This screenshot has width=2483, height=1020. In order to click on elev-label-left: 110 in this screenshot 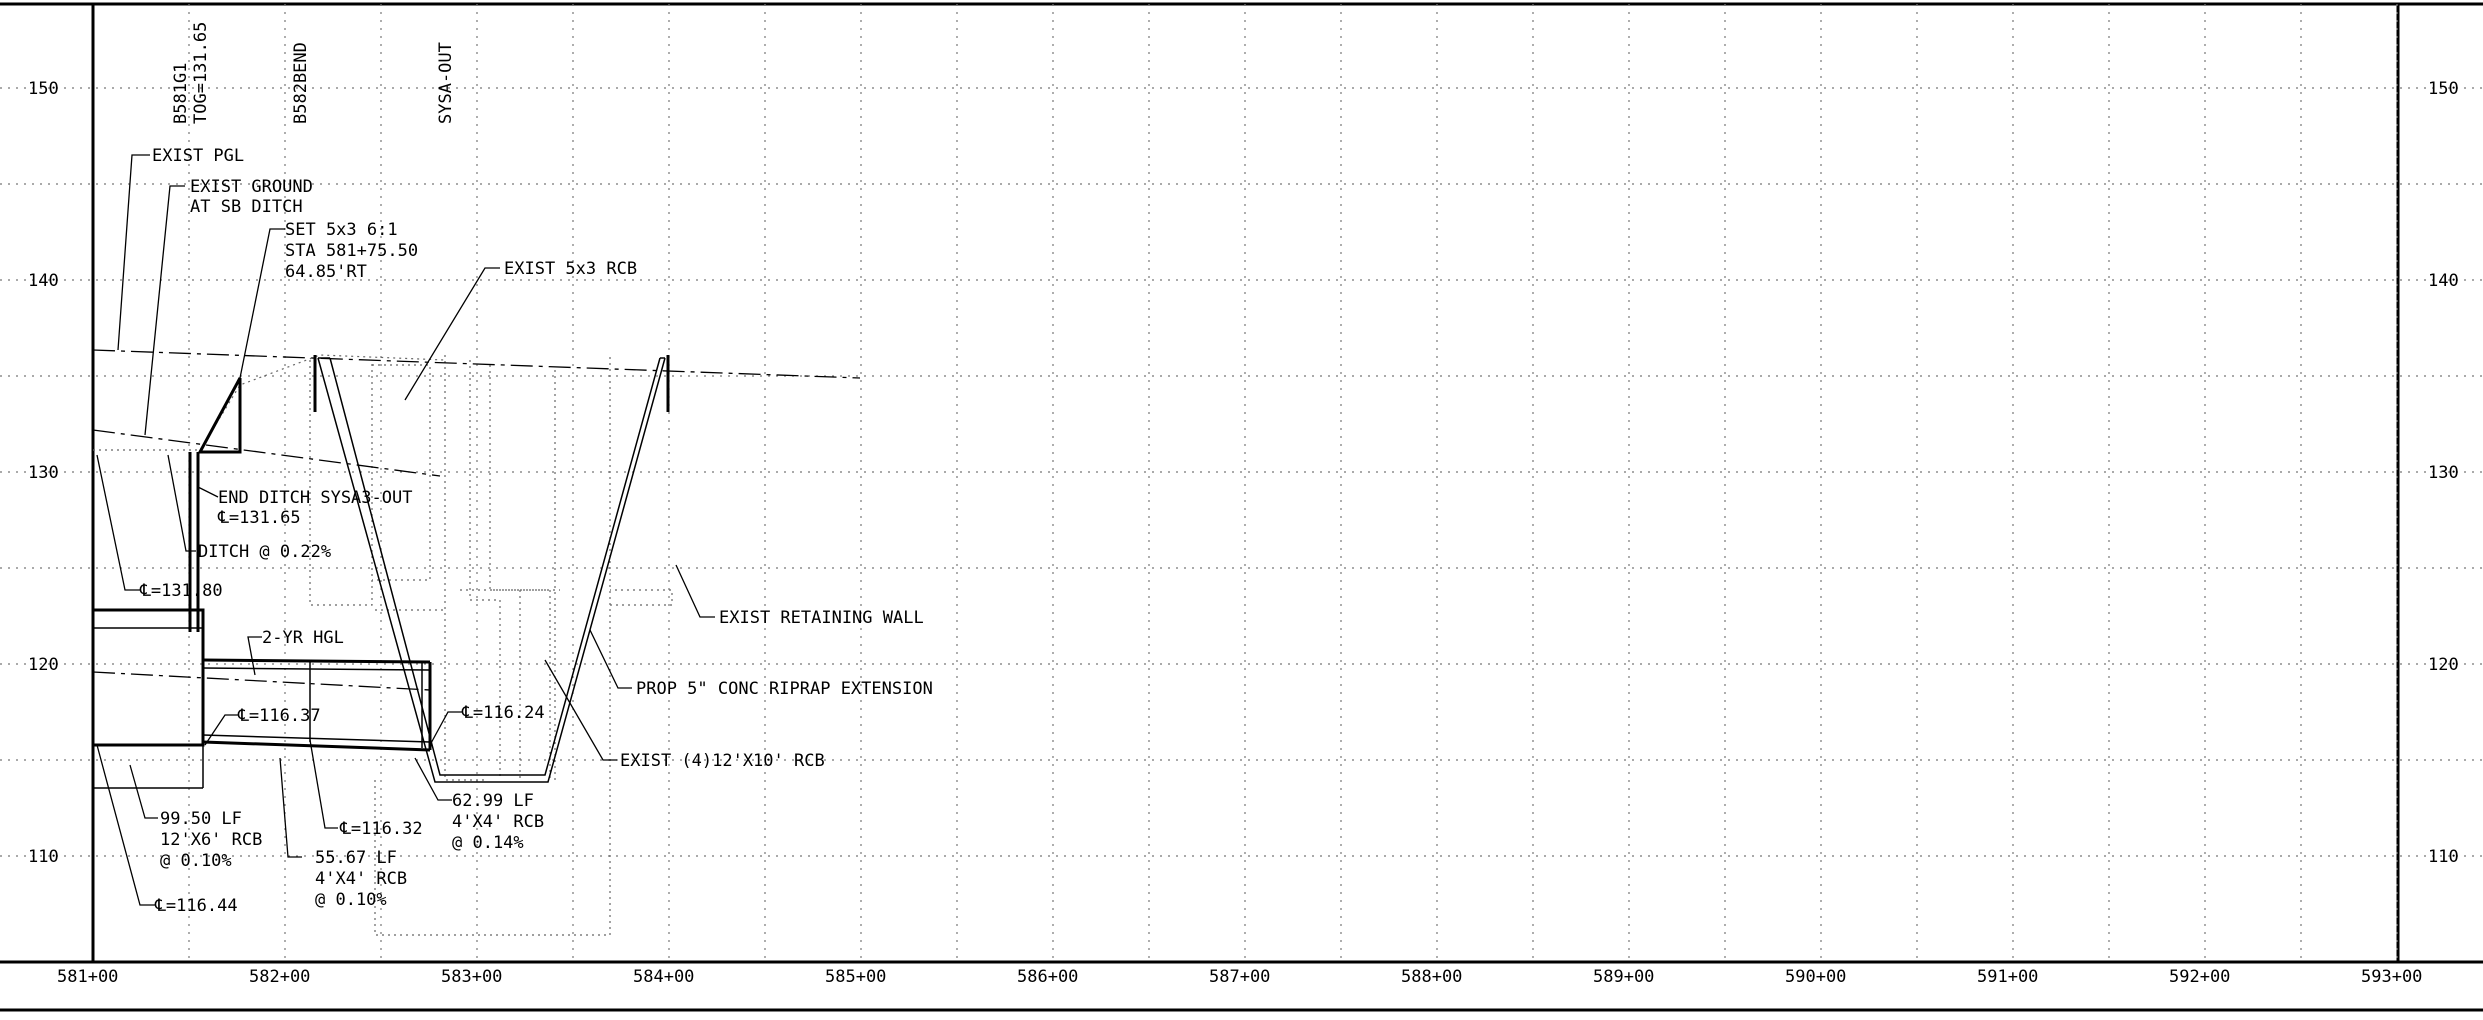, I will do `click(43, 857)`.